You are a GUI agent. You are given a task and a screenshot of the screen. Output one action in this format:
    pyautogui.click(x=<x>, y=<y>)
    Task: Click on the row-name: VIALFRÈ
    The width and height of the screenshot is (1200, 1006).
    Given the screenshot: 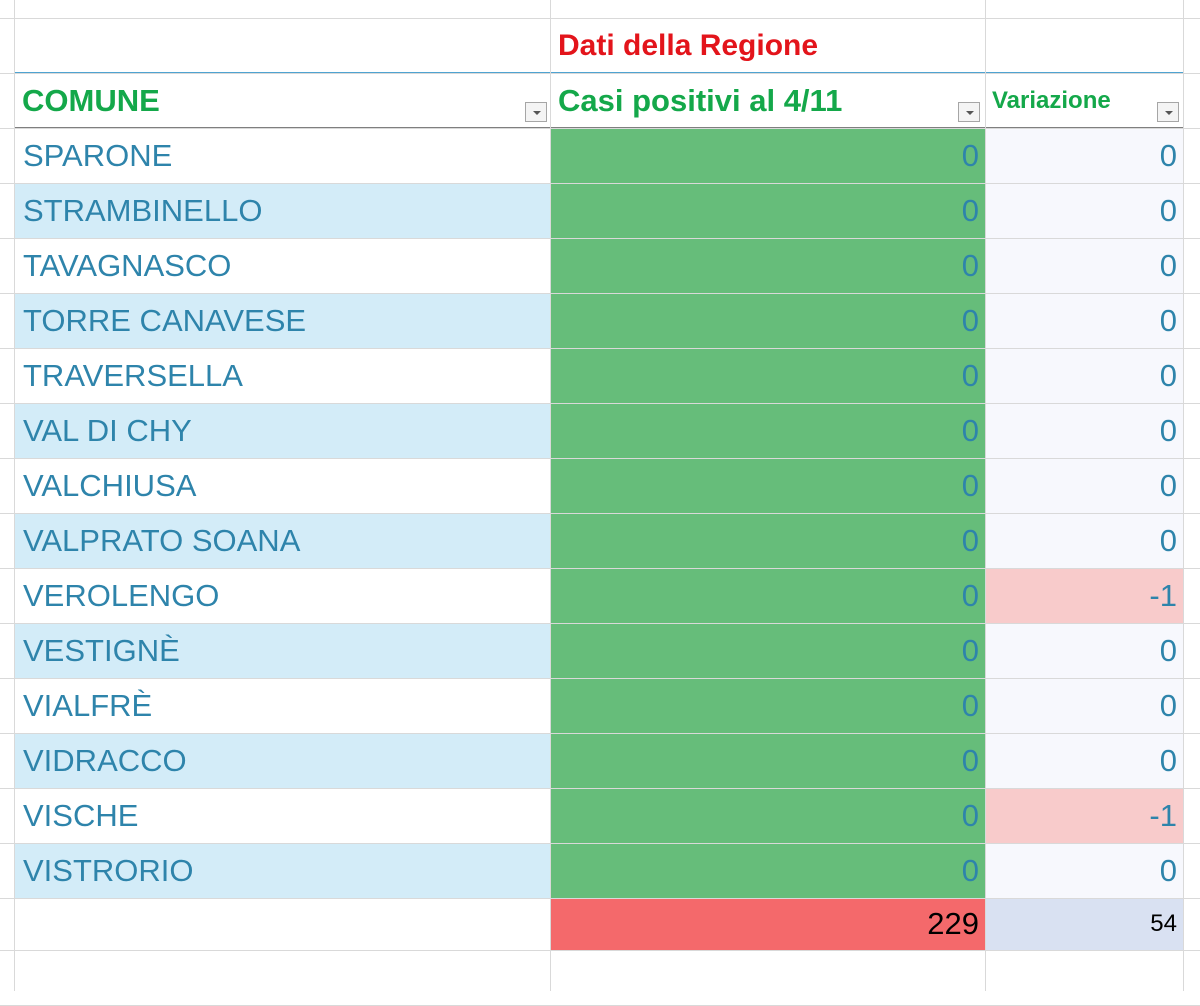 What is the action you would take?
    pyautogui.click(x=282, y=705)
    